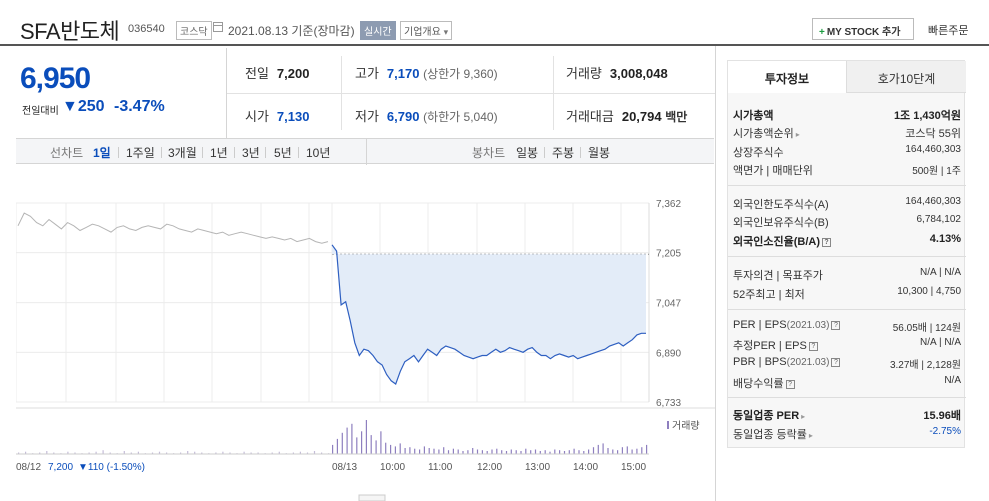 The image size is (989, 501). I want to click on tab-investment-info: 투자정보, so click(787, 77).